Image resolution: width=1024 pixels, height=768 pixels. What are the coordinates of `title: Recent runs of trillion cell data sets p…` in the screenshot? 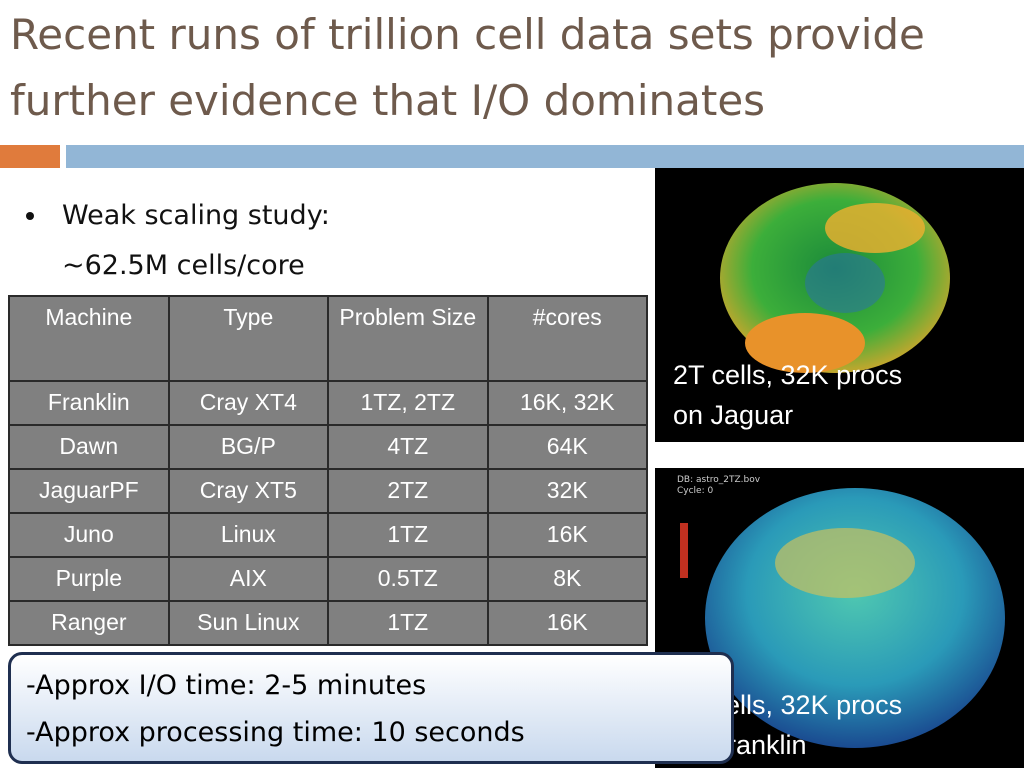 It's located at (467, 34).